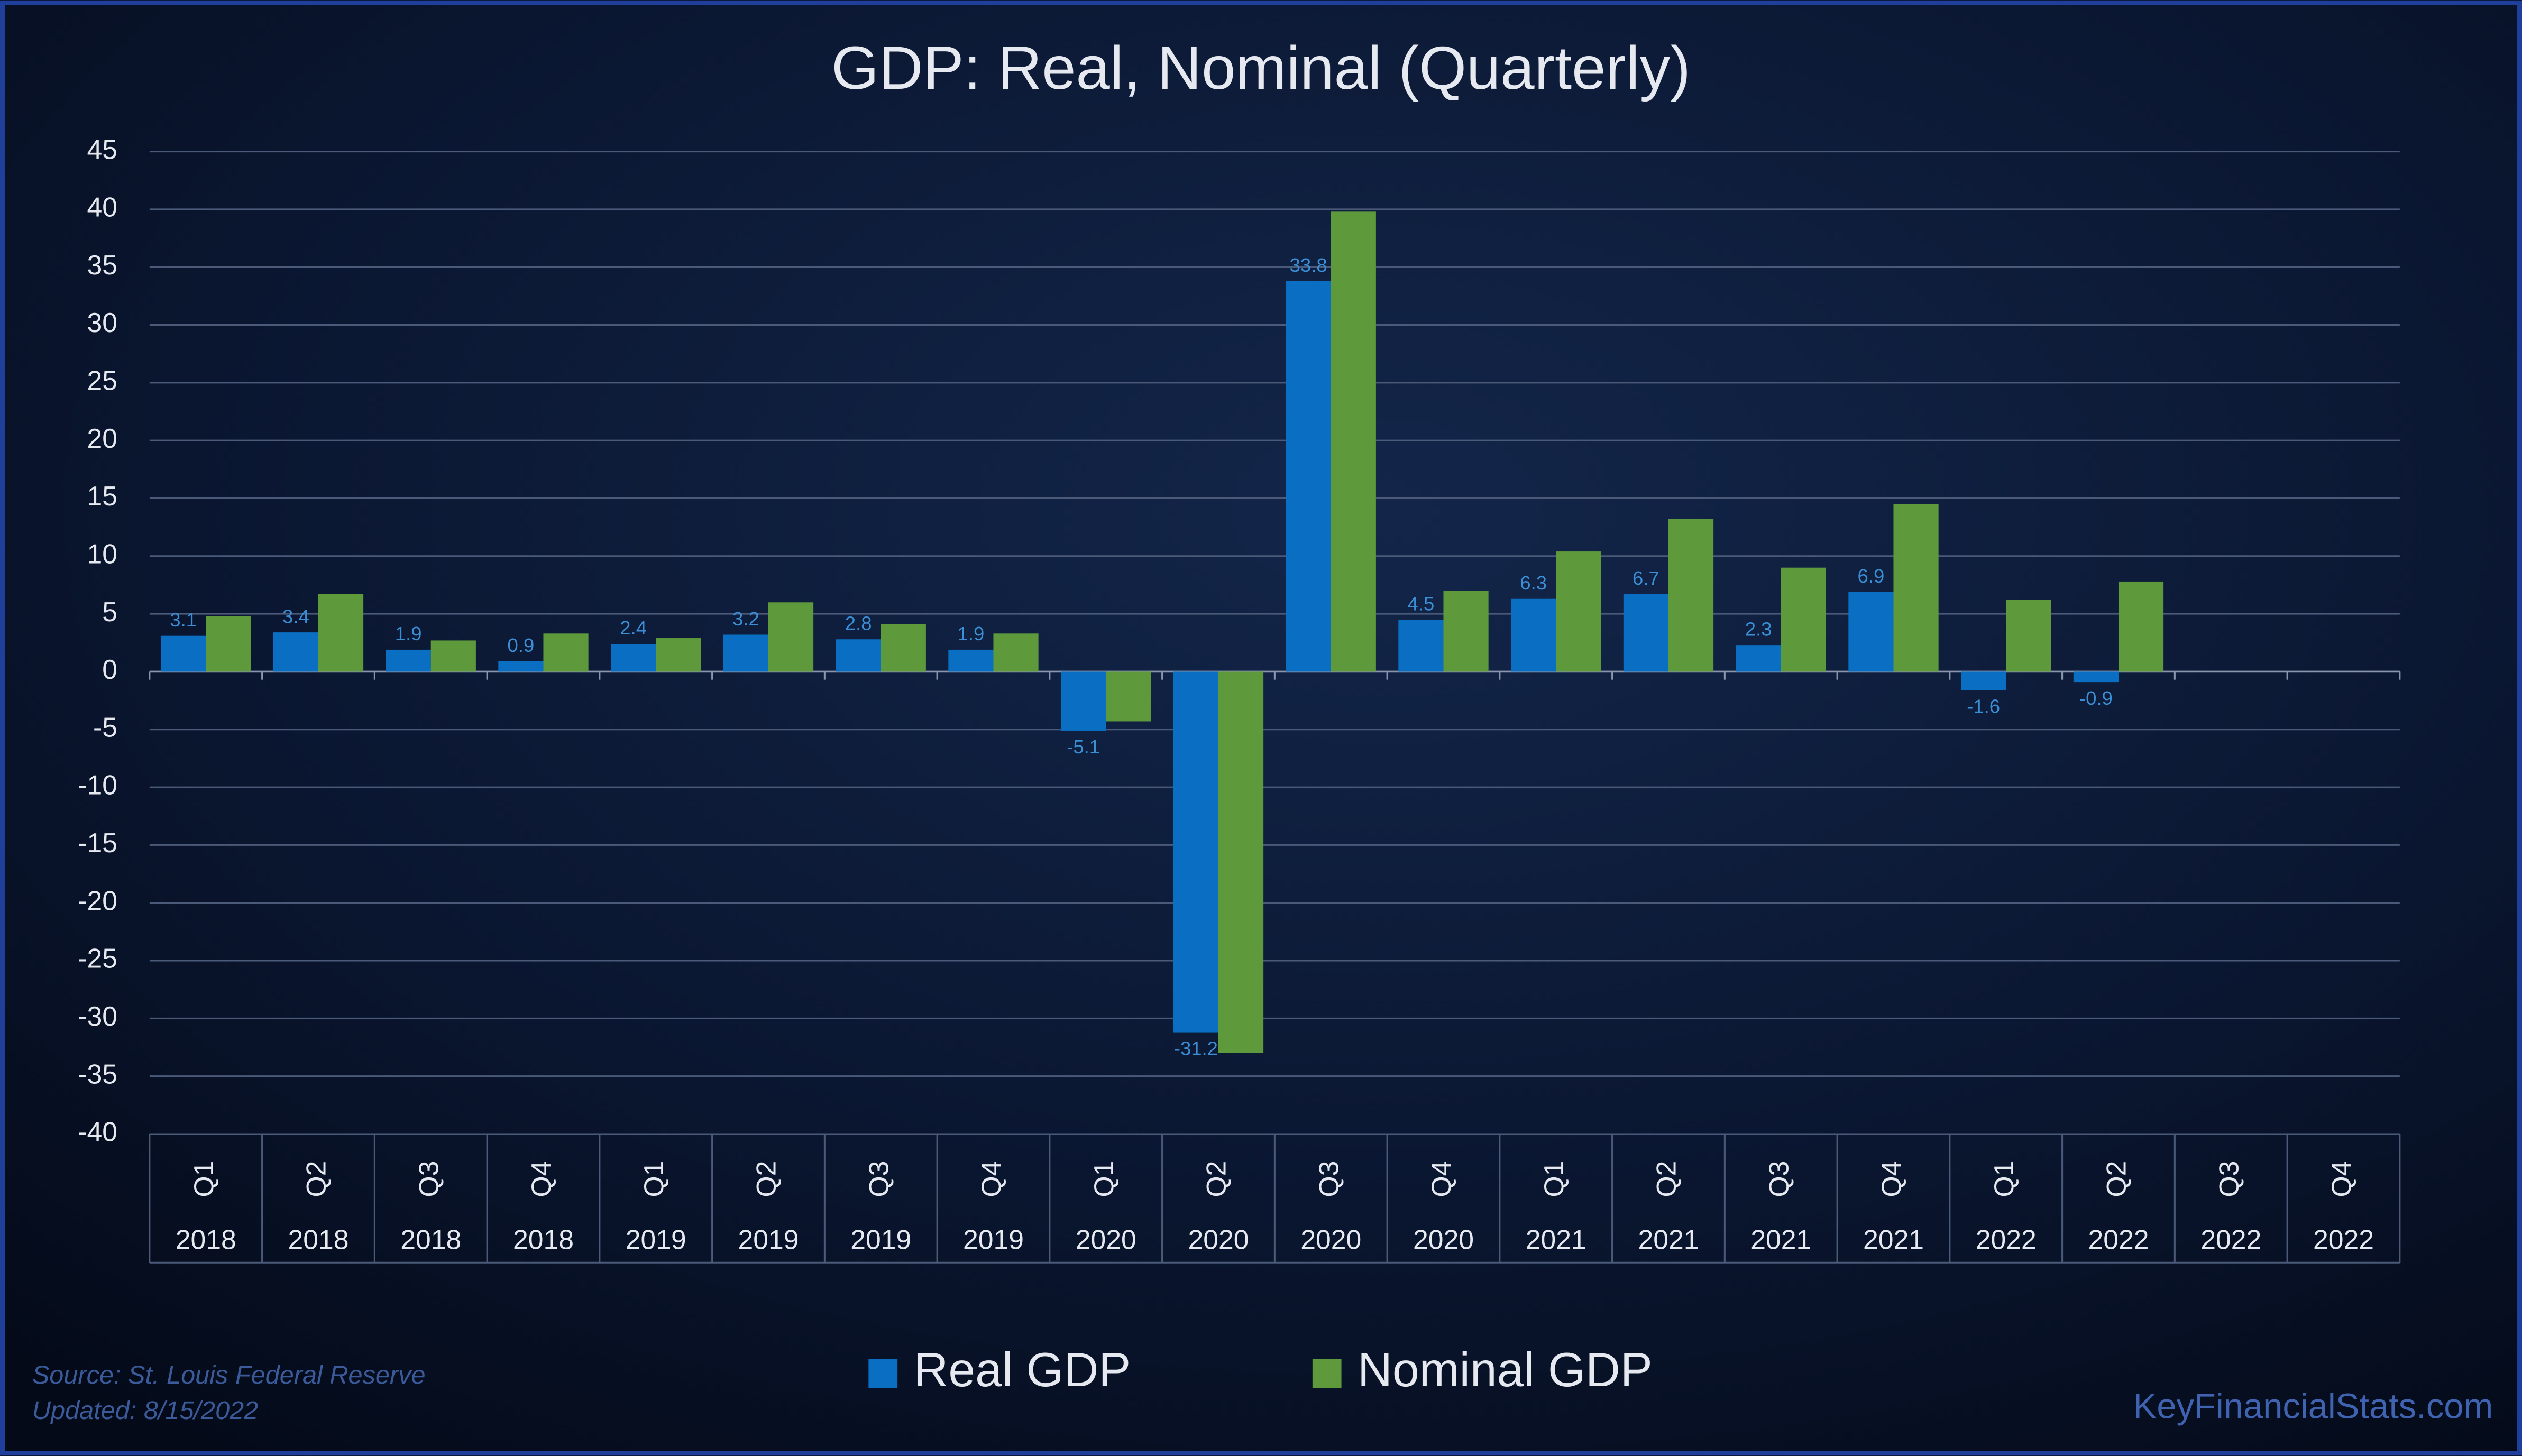 This screenshot has height=1456, width=2522. I want to click on data-label: 2.3, so click(1758, 629).